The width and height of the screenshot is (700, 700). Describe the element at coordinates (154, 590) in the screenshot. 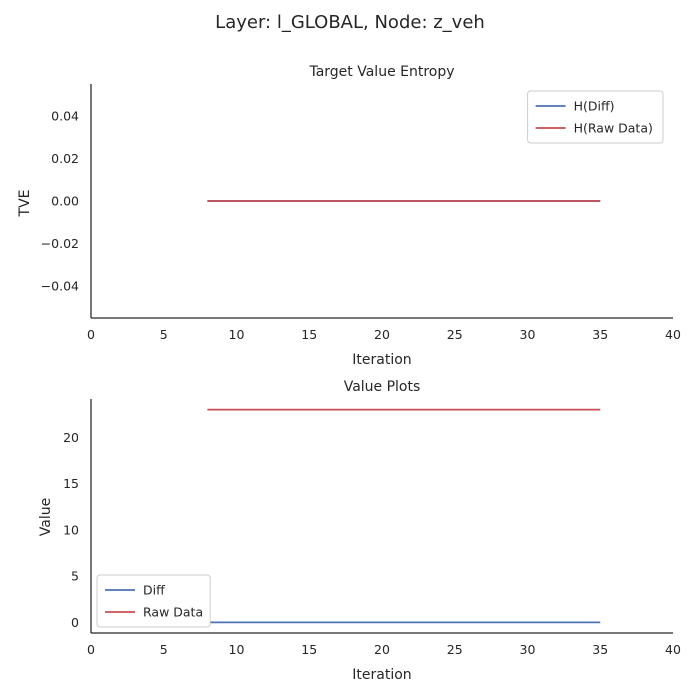

I see `legend-label: Diff` at that location.